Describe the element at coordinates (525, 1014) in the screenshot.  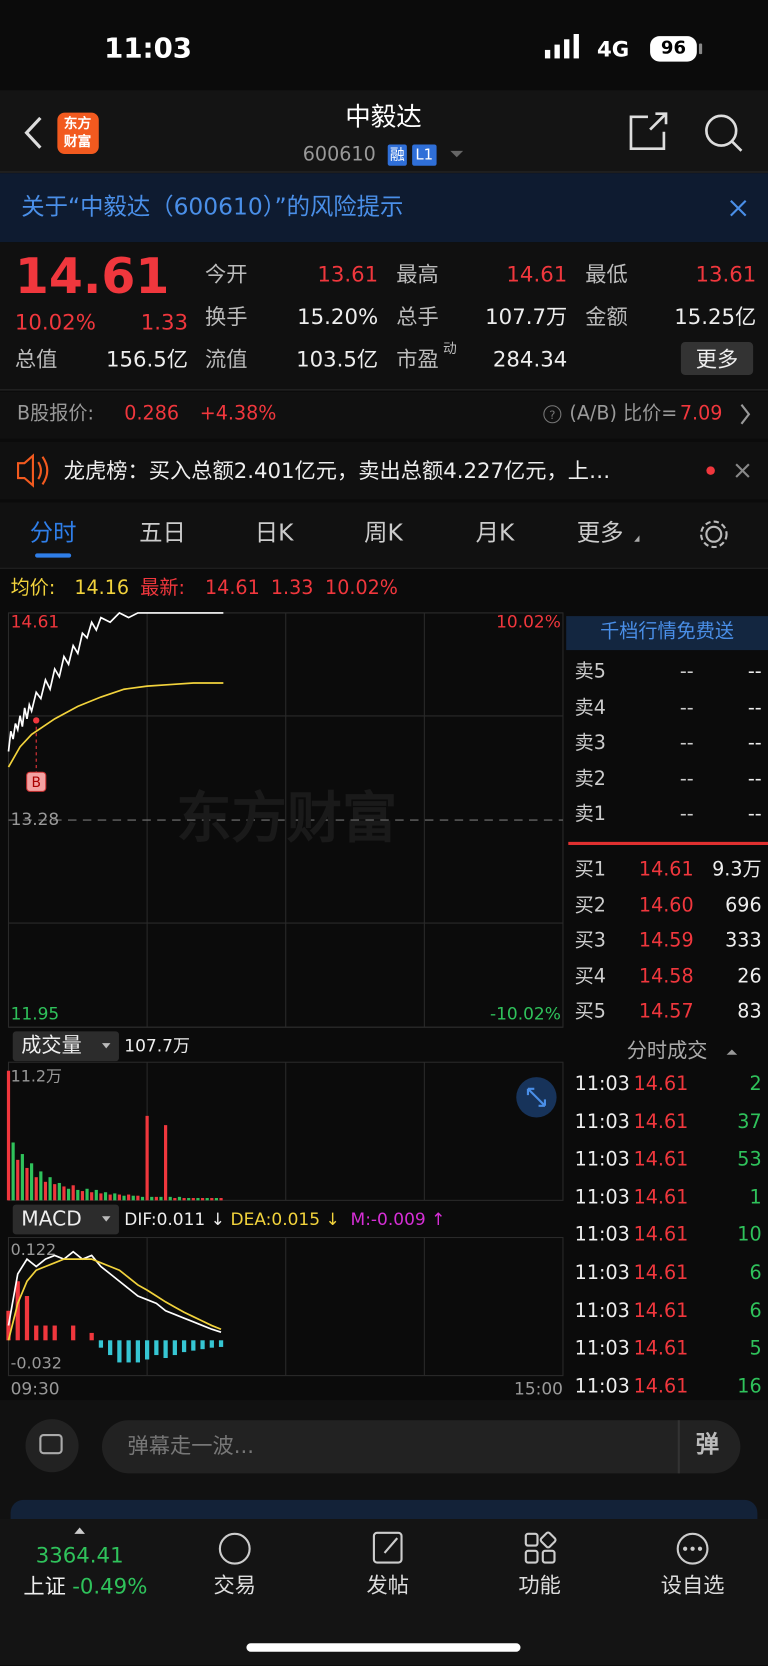
I see `pct-label: -10.02%` at that location.